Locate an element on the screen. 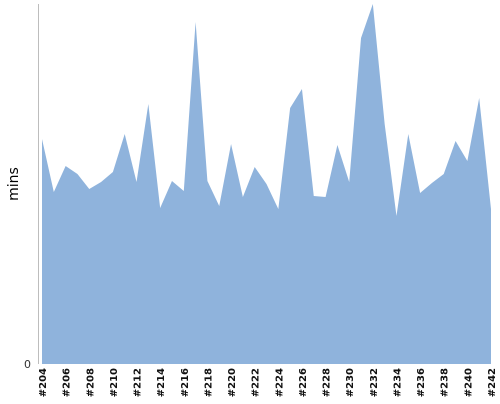  x-tick-label: #226 is located at coordinates (303, 382).